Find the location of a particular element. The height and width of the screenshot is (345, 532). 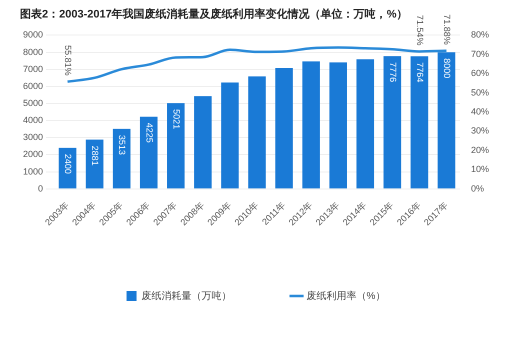

data-label: 55.81% is located at coordinates (68, 60).